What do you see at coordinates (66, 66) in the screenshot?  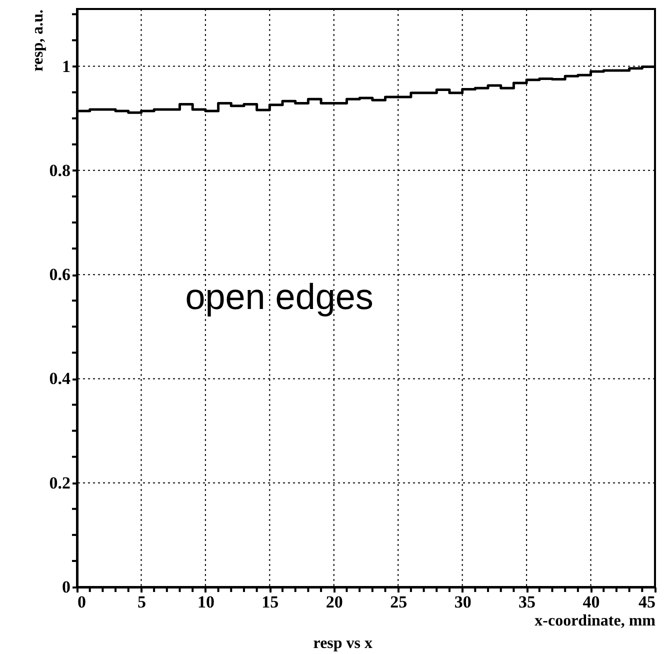 I see `y-tick-label: 1` at bounding box center [66, 66].